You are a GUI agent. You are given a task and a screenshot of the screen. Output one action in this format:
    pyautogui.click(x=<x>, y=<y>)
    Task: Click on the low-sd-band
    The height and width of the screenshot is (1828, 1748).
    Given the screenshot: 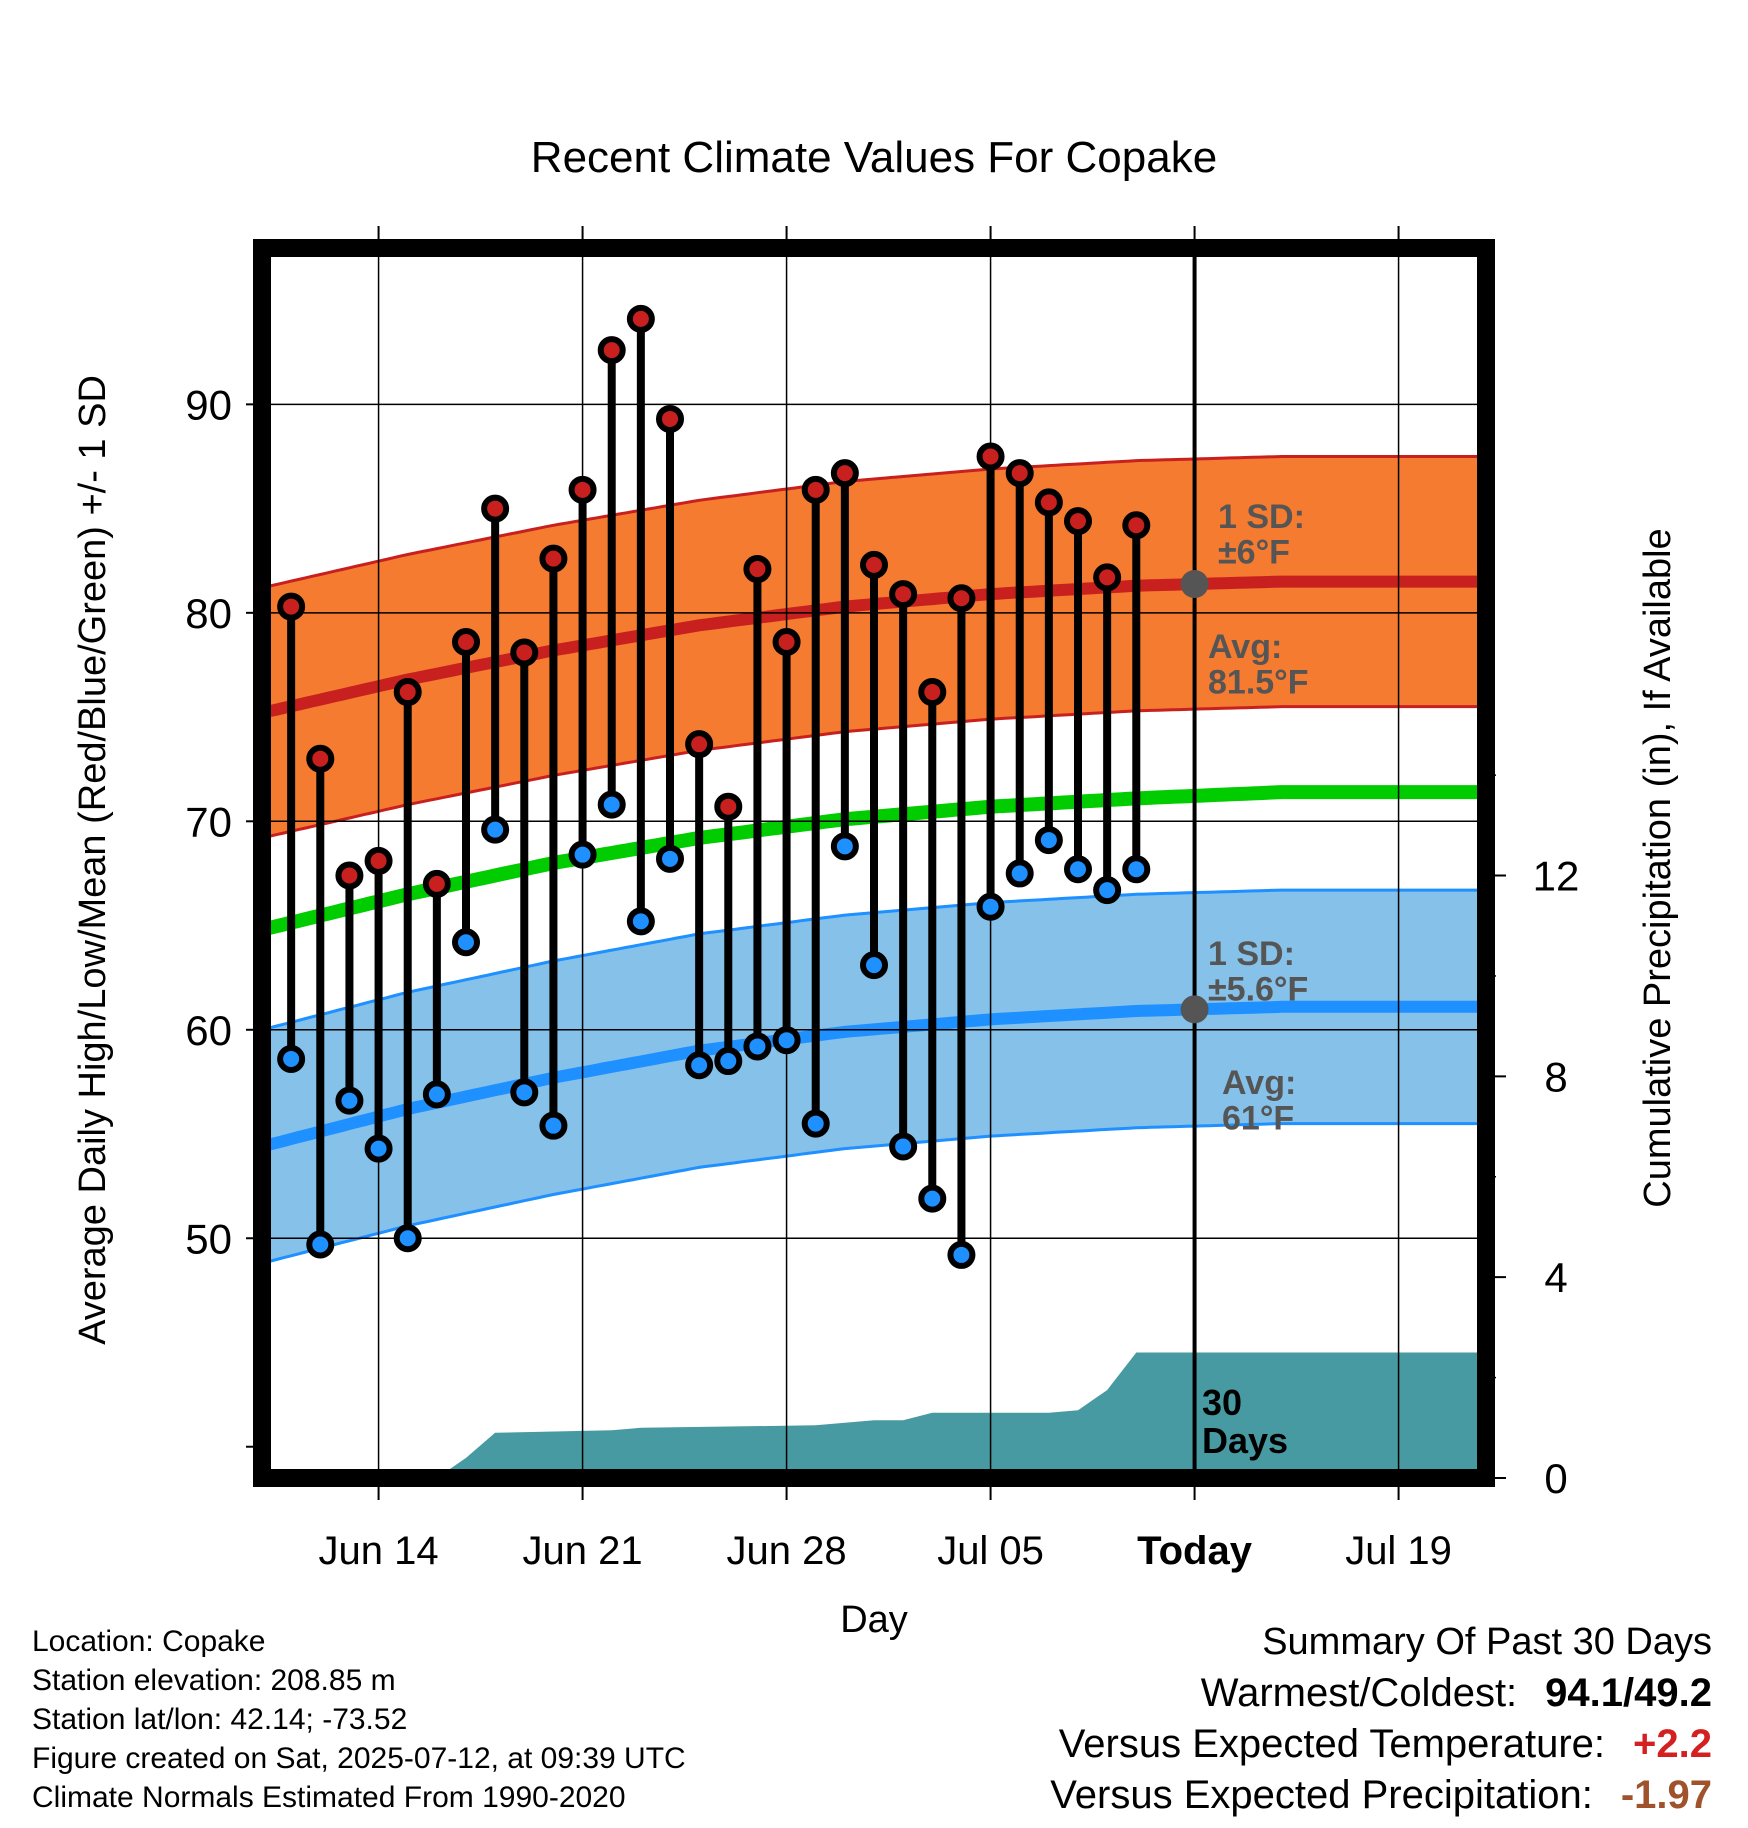 What is the action you would take?
    pyautogui.click(x=874, y=1077)
    